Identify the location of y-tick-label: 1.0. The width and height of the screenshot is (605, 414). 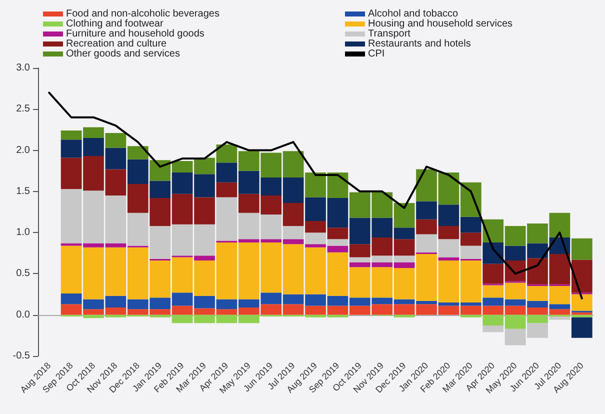
(23, 232).